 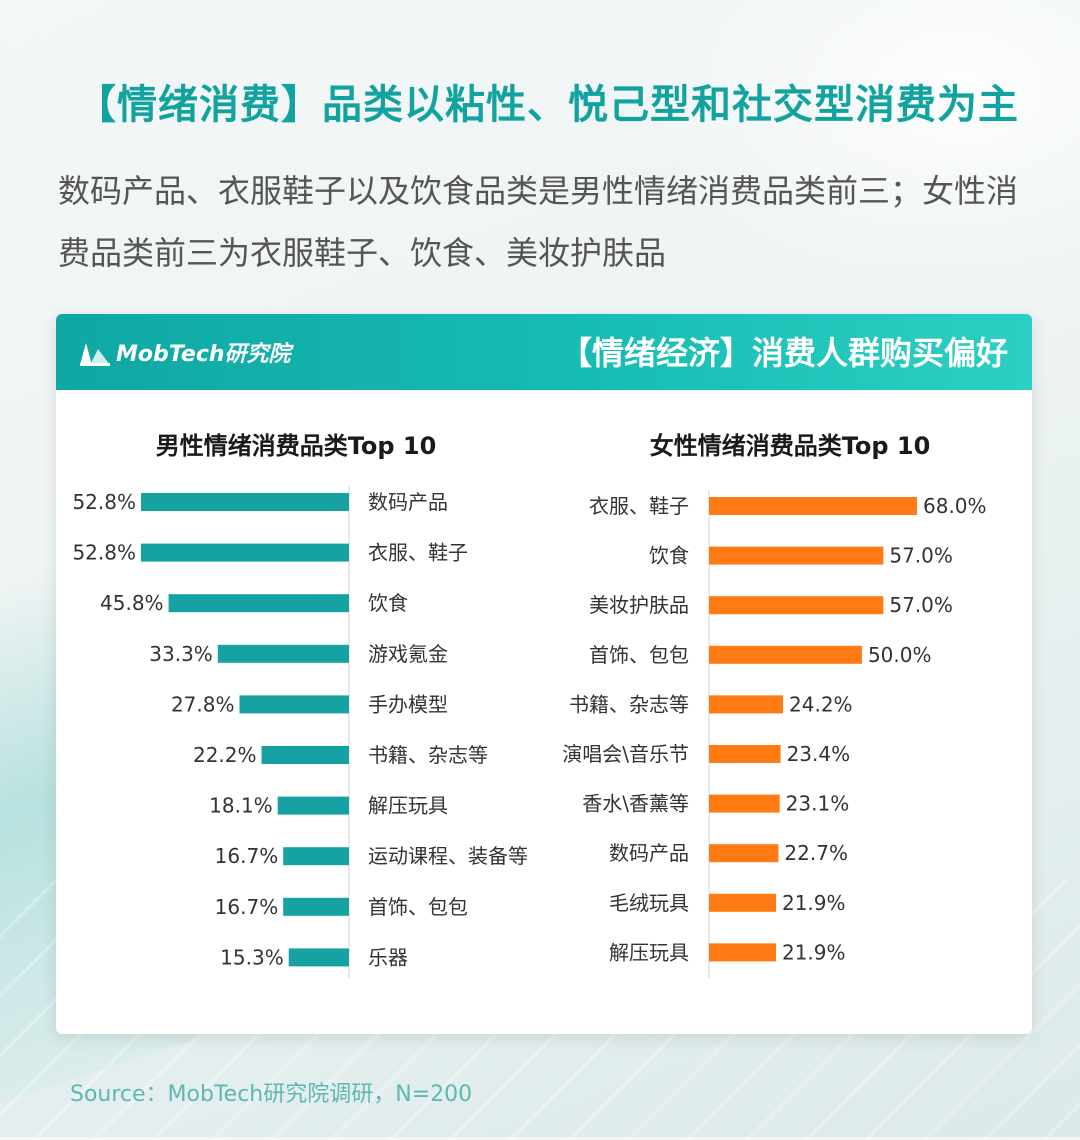 I want to click on card-title: 【情绪经济】消费人群购买偏好, so click(x=783, y=353).